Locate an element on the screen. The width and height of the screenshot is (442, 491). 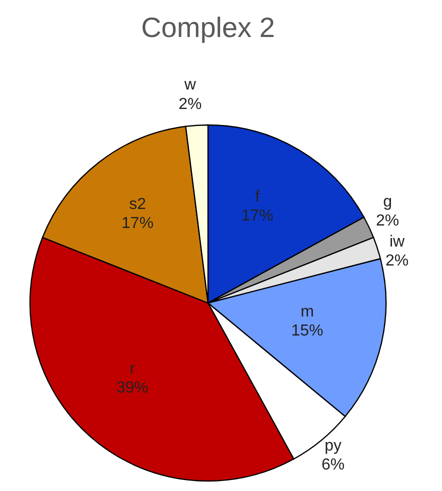
slice-label: r is located at coordinates (133, 369).